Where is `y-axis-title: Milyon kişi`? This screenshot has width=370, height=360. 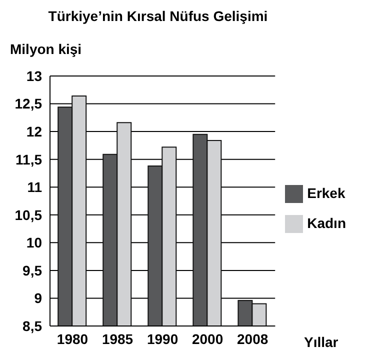
y-axis-title: Milyon kişi is located at coordinates (46, 49).